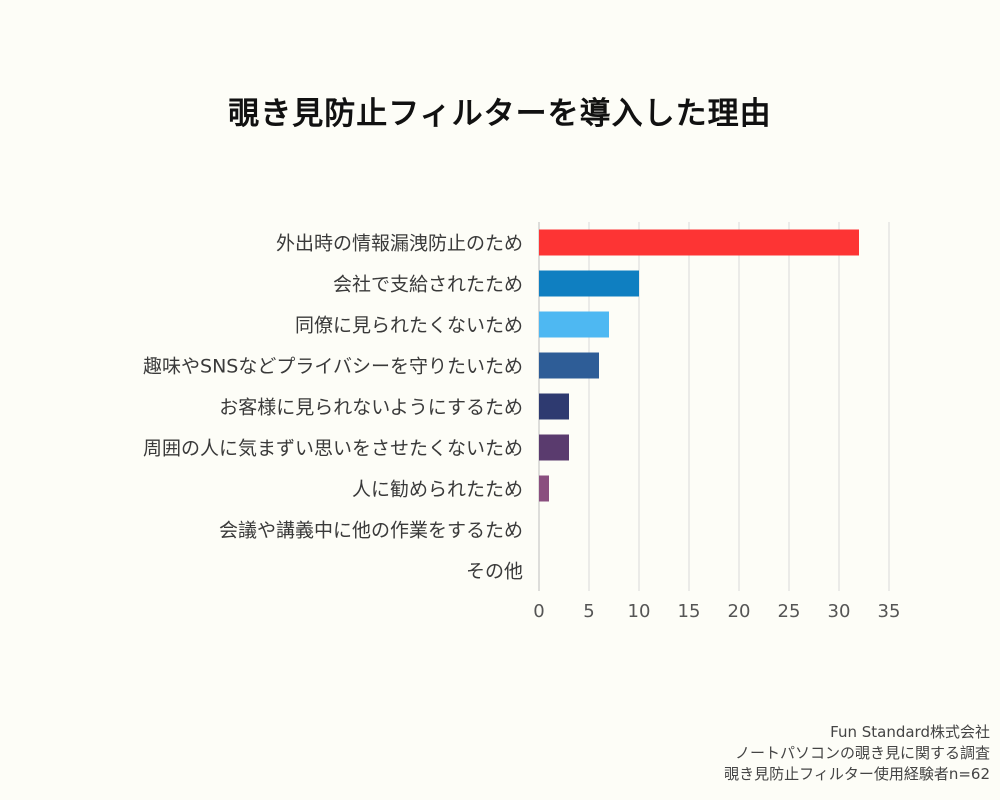  What do you see at coordinates (538, 611) in the screenshot?
I see `x-tick-label: 0` at bounding box center [538, 611].